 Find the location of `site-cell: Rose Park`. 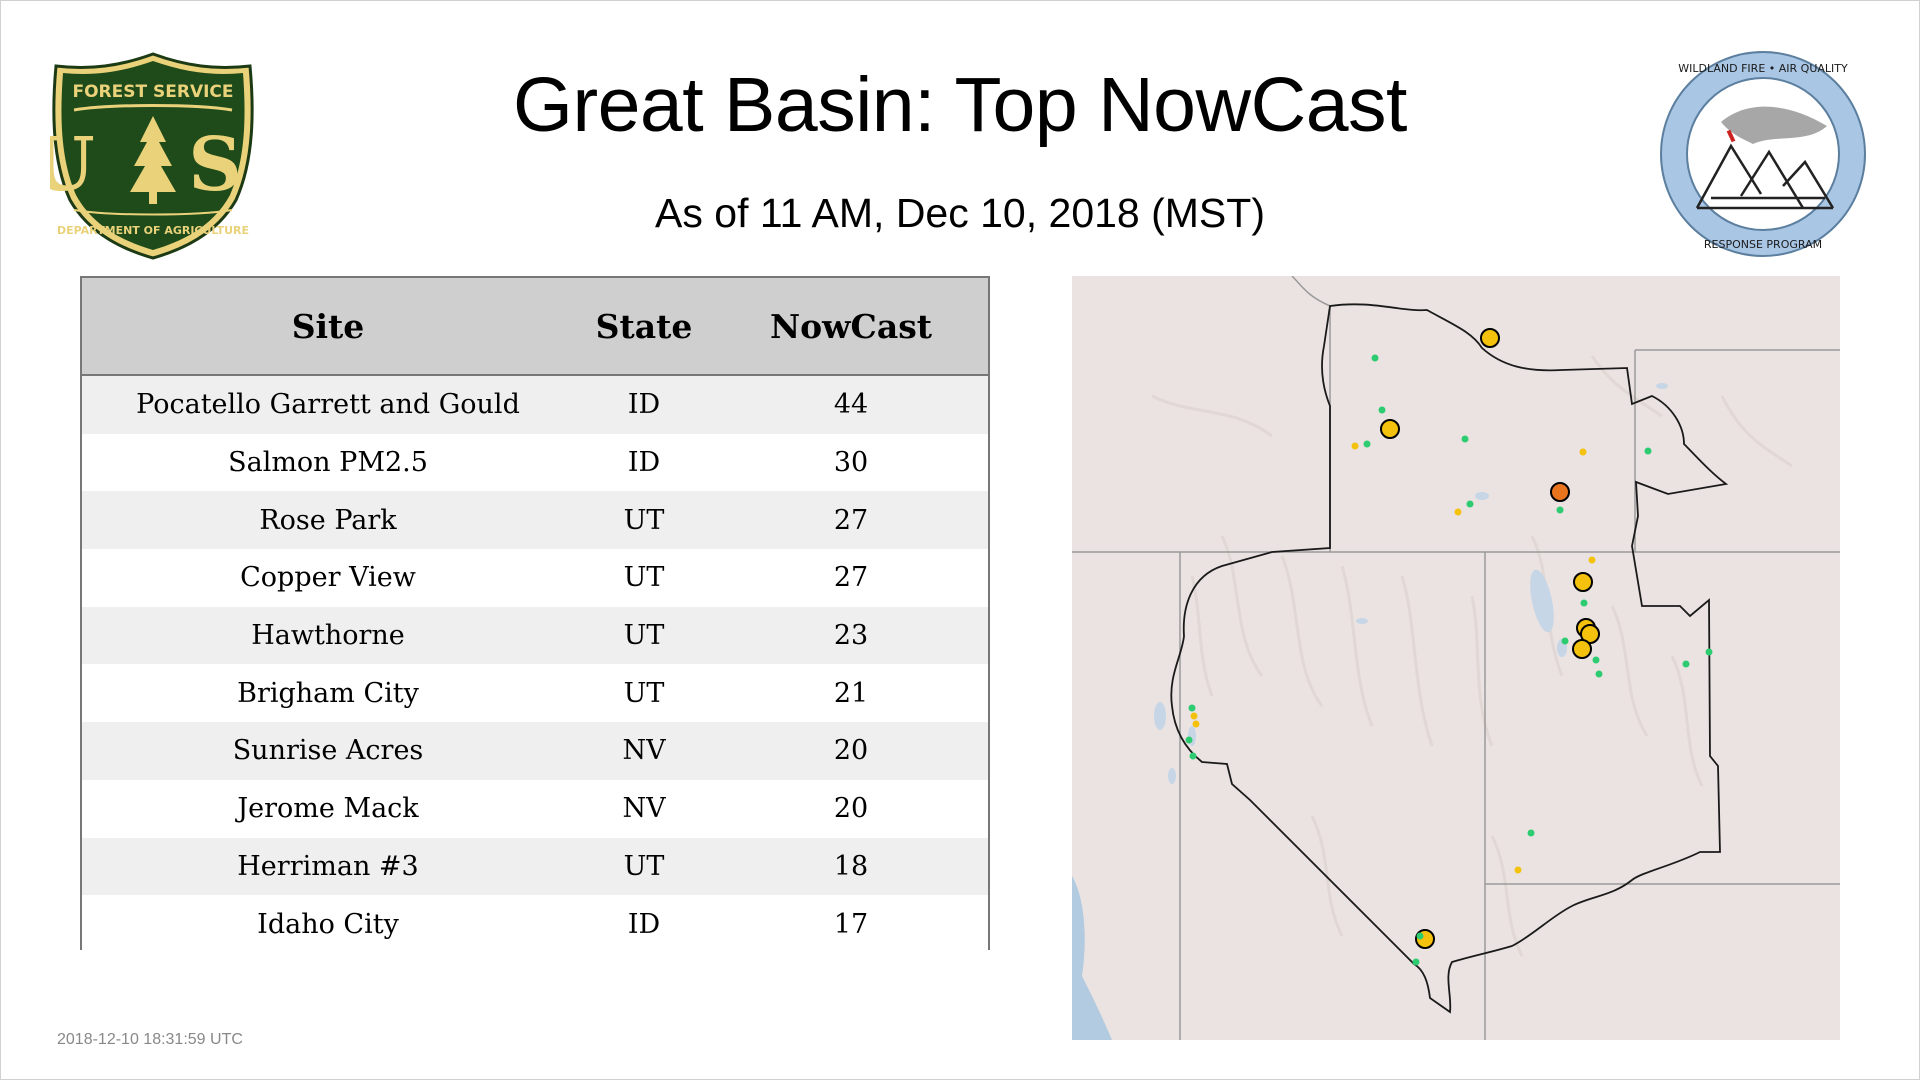

site-cell: Rose Park is located at coordinates (328, 520).